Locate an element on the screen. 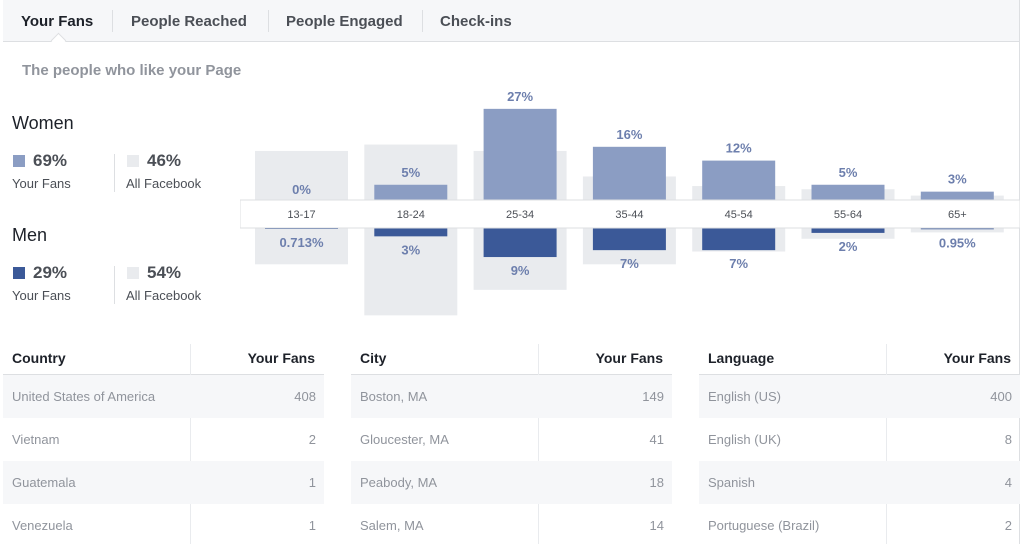  table-row: Portuguese (Brazil) 2 is located at coordinates (859, 525).